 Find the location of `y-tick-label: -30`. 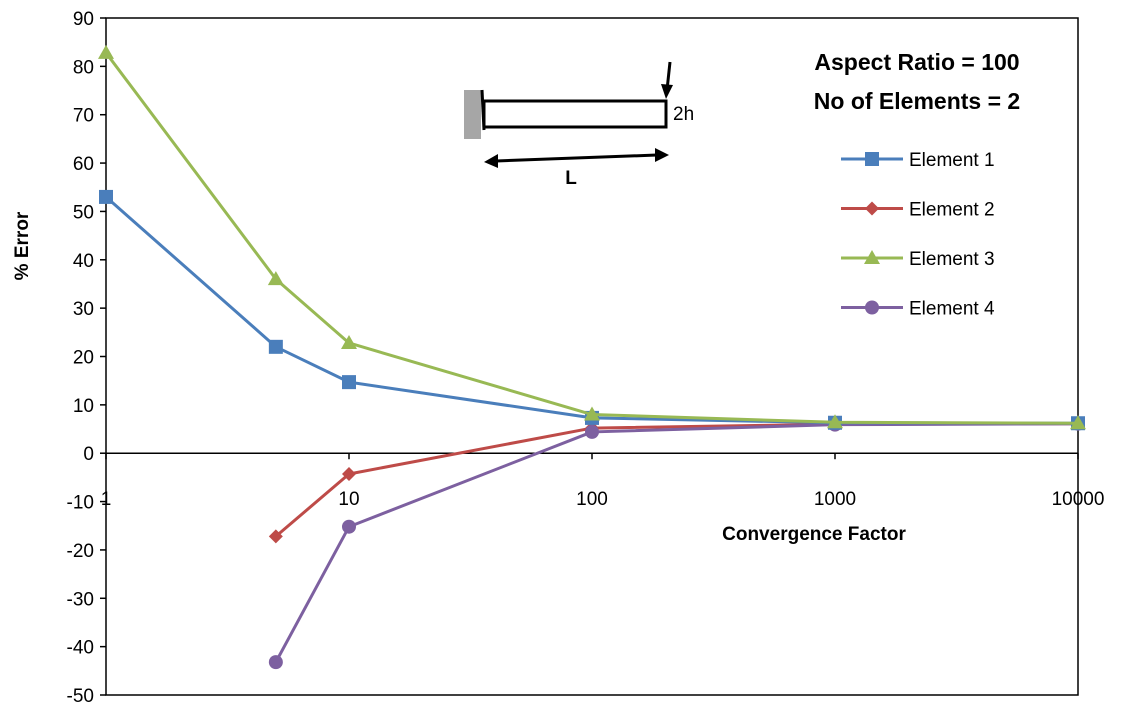

y-tick-label: -30 is located at coordinates (80, 599).